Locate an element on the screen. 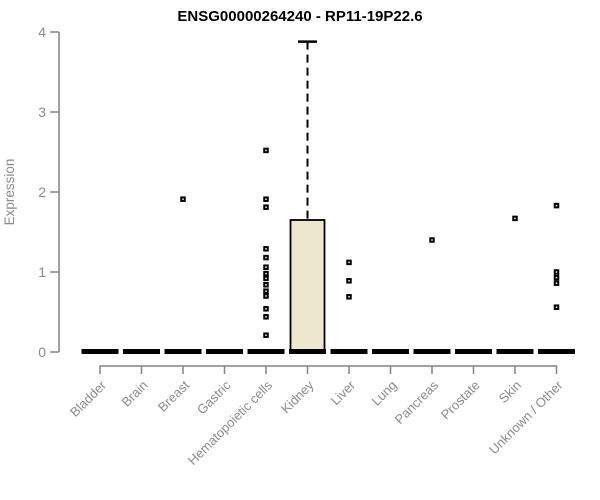  box-group-brain is located at coordinates (141, 351).